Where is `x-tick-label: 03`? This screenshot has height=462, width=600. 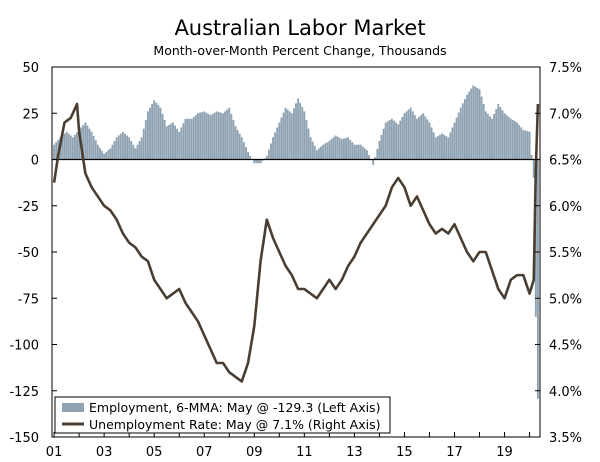
x-tick-label: 03 is located at coordinates (104, 452).